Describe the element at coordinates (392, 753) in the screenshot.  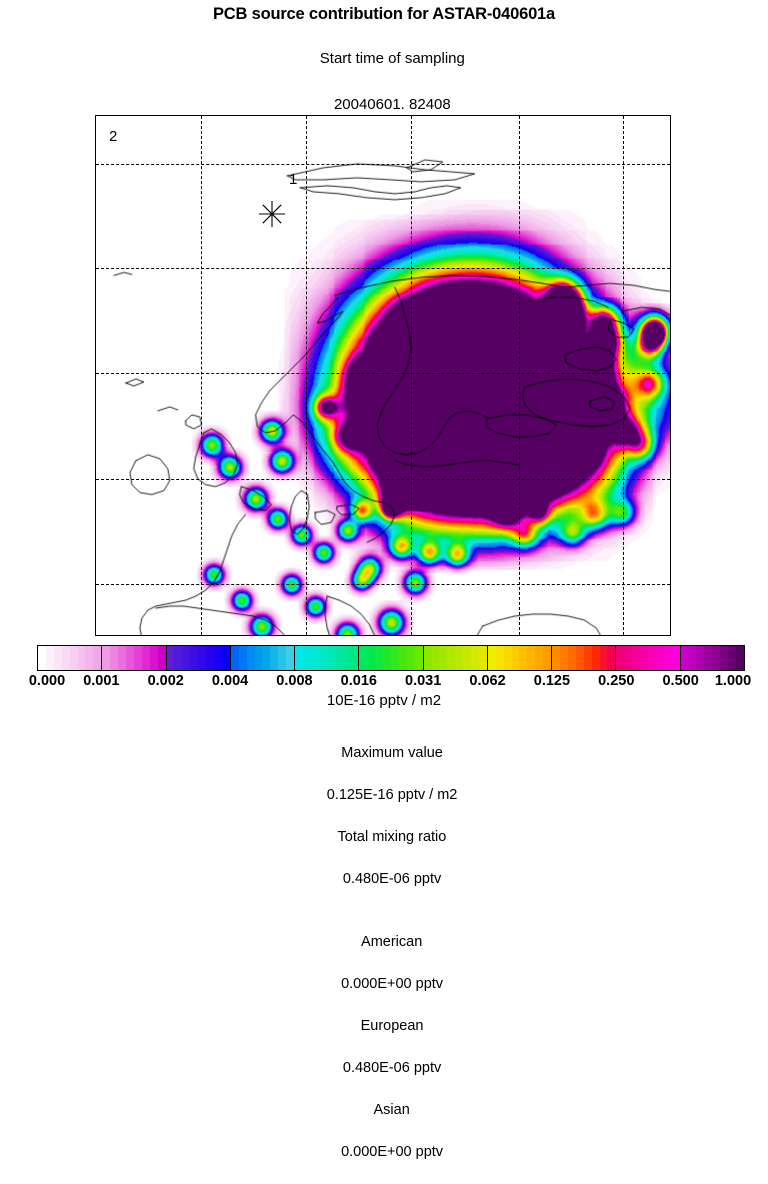
I see `max-value-label: Maximum value` at that location.